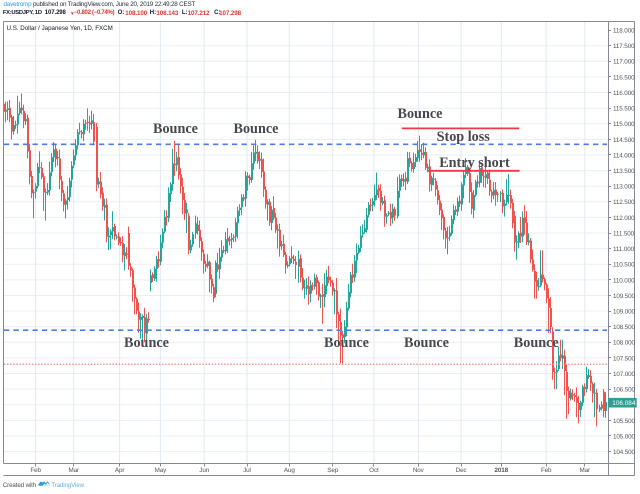 This screenshot has height=494, width=640. Describe the element at coordinates (624, 93) in the screenshot. I see `svg-text: 116.000` at that location.